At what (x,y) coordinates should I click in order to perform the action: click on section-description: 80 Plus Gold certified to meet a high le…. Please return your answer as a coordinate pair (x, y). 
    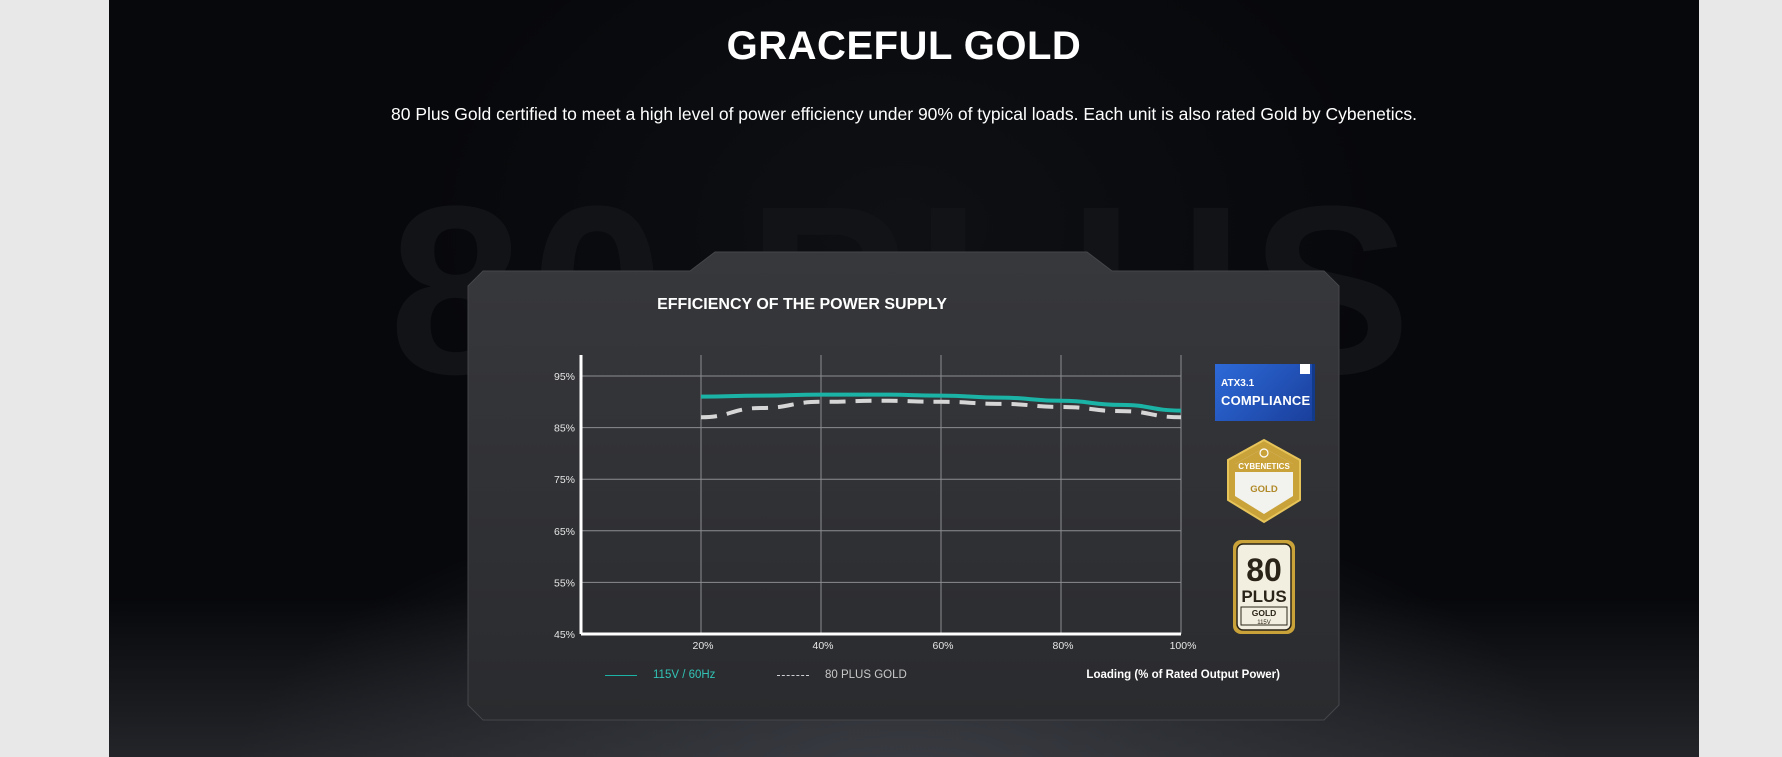
    Looking at the image, I should click on (904, 114).